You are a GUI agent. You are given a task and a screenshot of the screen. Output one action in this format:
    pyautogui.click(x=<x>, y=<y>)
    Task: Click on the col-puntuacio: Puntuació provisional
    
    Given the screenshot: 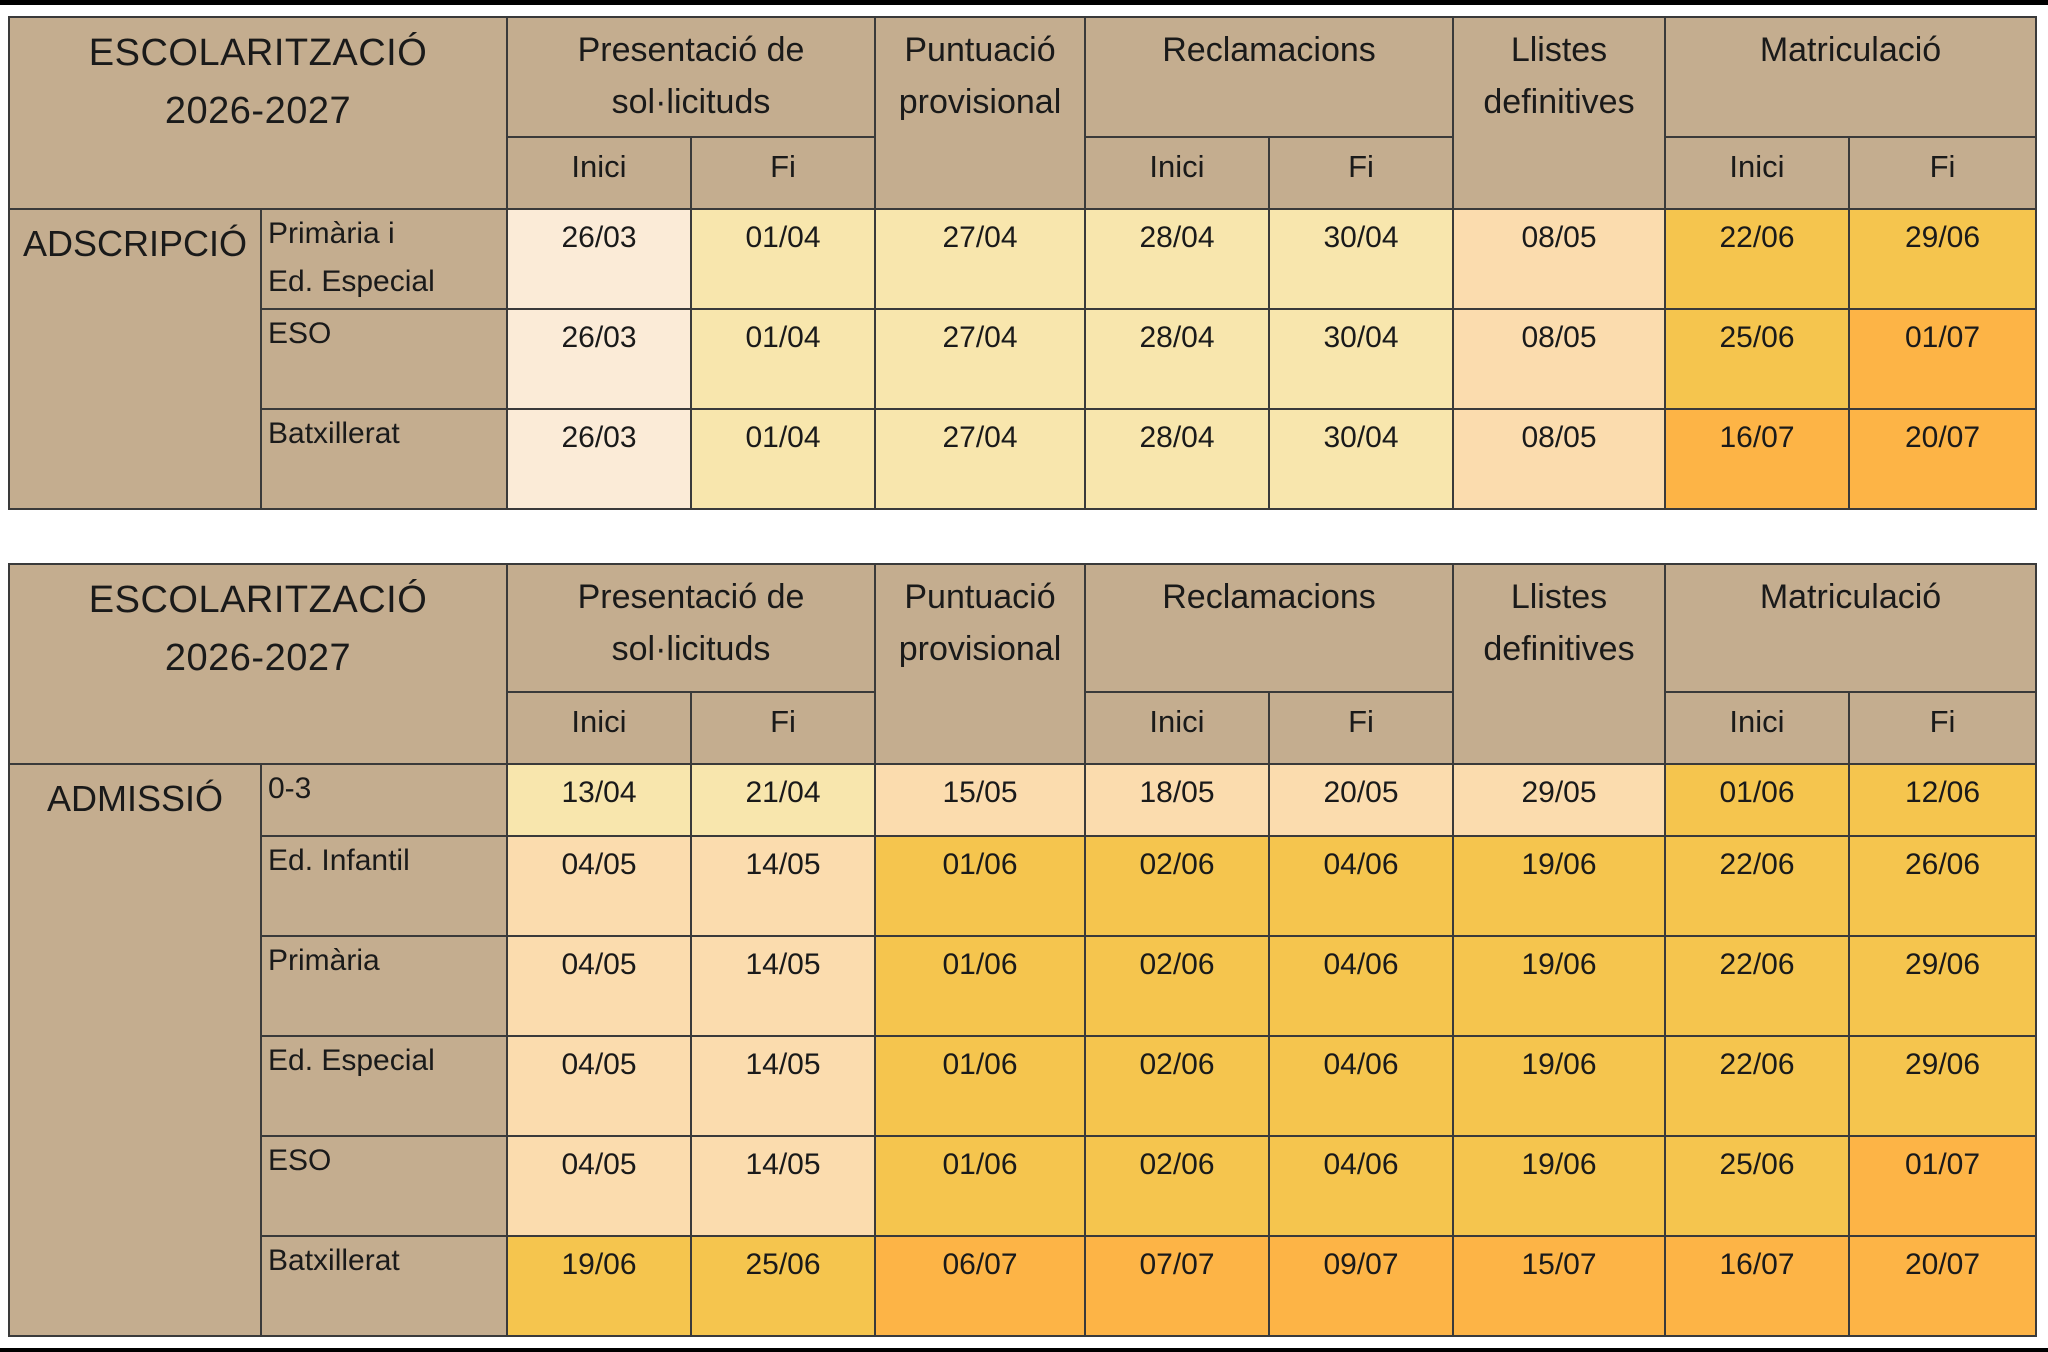 What is the action you would take?
    pyautogui.click(x=980, y=113)
    